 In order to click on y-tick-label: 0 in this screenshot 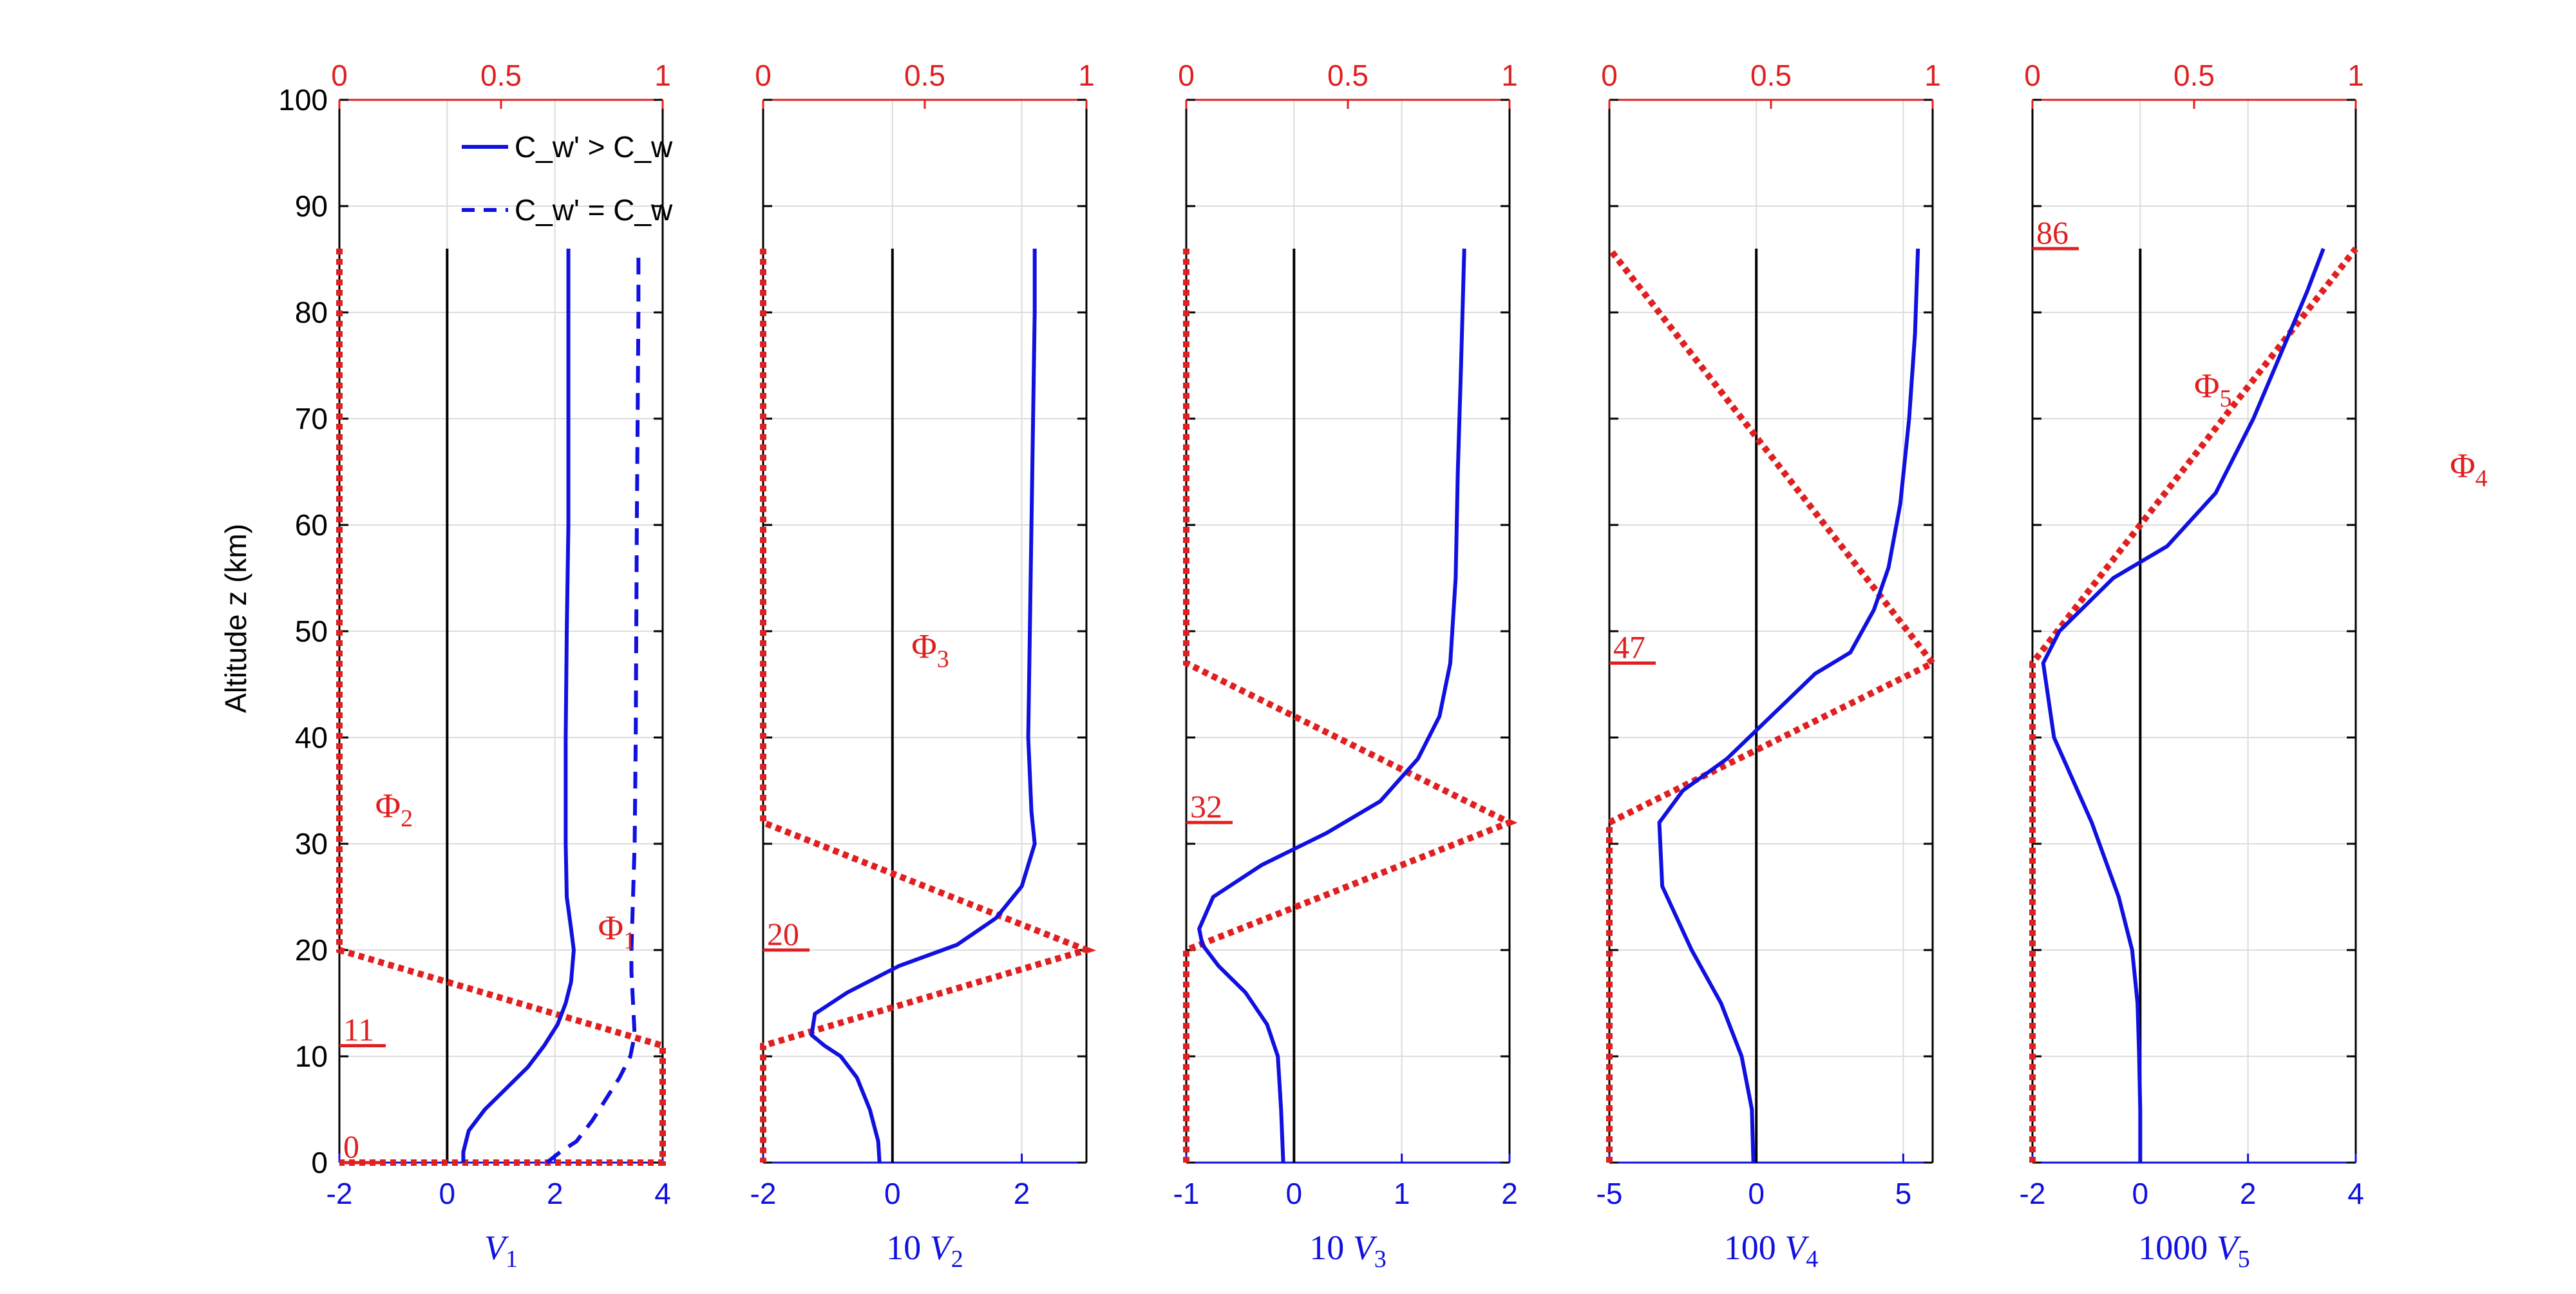, I will do `click(319, 1162)`.